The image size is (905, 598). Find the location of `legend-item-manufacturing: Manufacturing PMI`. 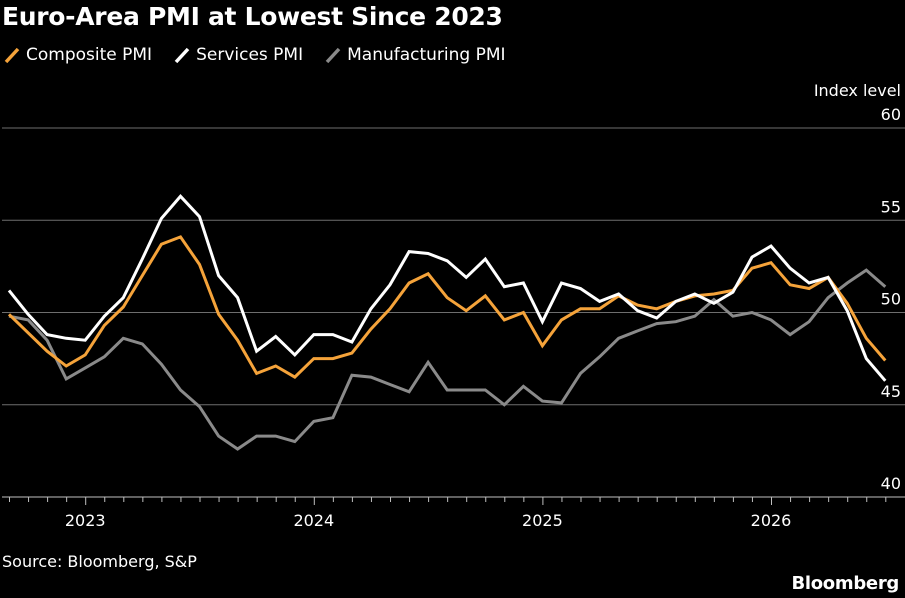

legend-item-manufacturing: Manufacturing PMI is located at coordinates (415, 55).